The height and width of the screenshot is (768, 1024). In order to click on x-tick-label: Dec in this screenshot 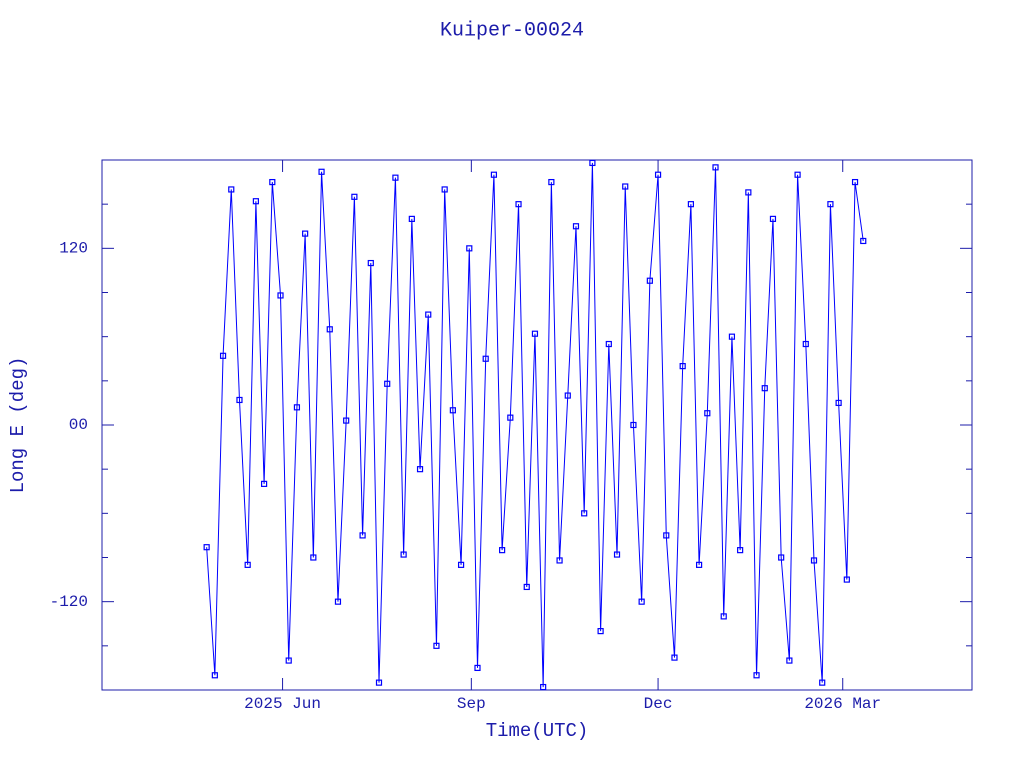, I will do `click(658, 704)`.